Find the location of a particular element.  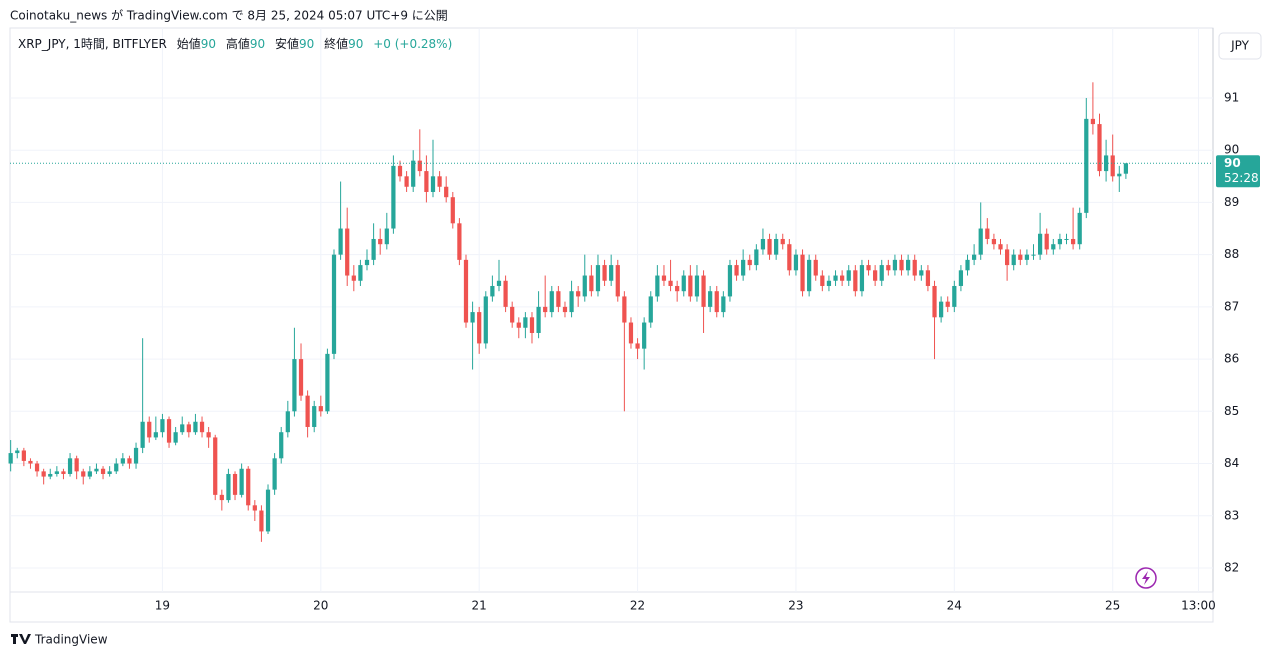

y-tick-label: 90 is located at coordinates (1231, 150).